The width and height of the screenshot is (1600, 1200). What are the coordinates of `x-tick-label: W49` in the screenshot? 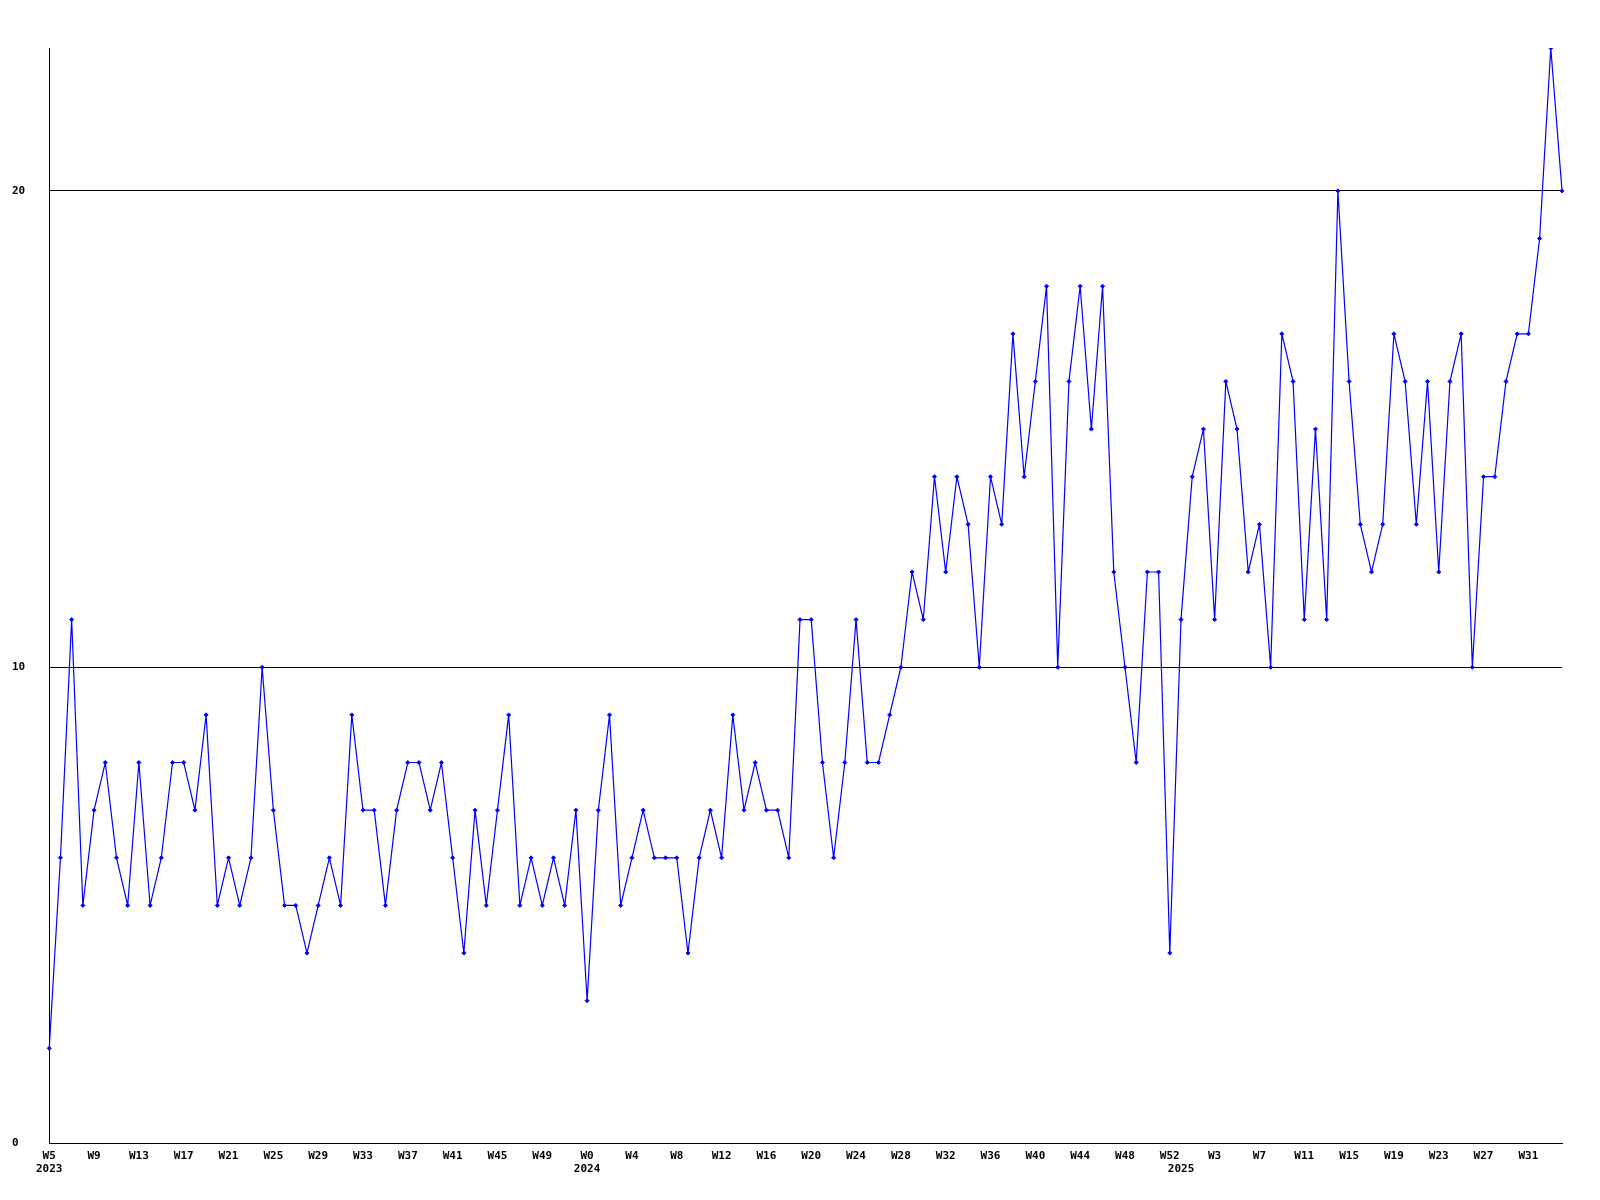 It's located at (542, 1156).